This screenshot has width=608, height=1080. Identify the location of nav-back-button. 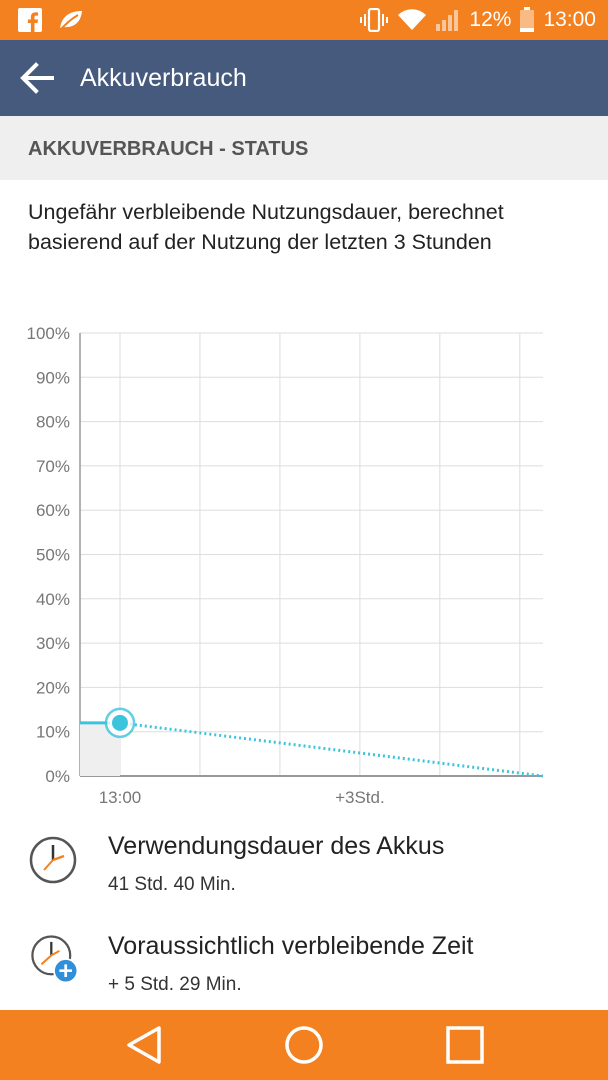
(144, 1045).